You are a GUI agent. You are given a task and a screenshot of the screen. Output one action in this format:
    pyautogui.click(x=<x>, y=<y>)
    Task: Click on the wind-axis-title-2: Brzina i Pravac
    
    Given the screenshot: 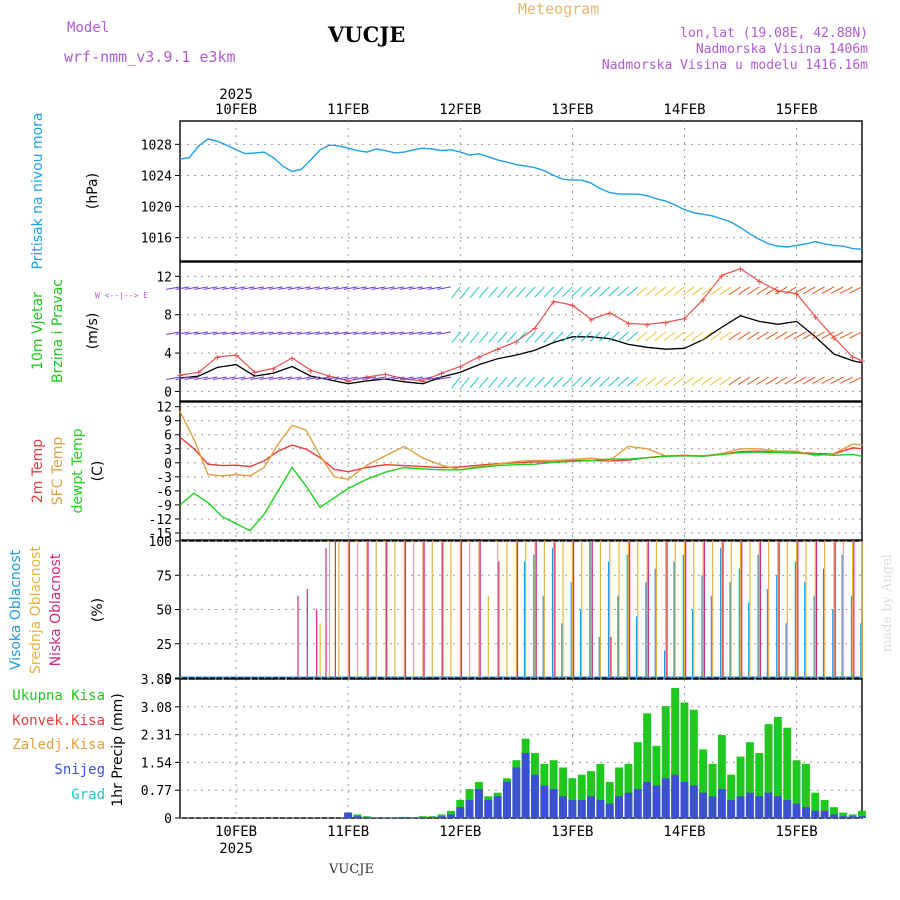 What is the action you would take?
    pyautogui.click(x=58, y=331)
    